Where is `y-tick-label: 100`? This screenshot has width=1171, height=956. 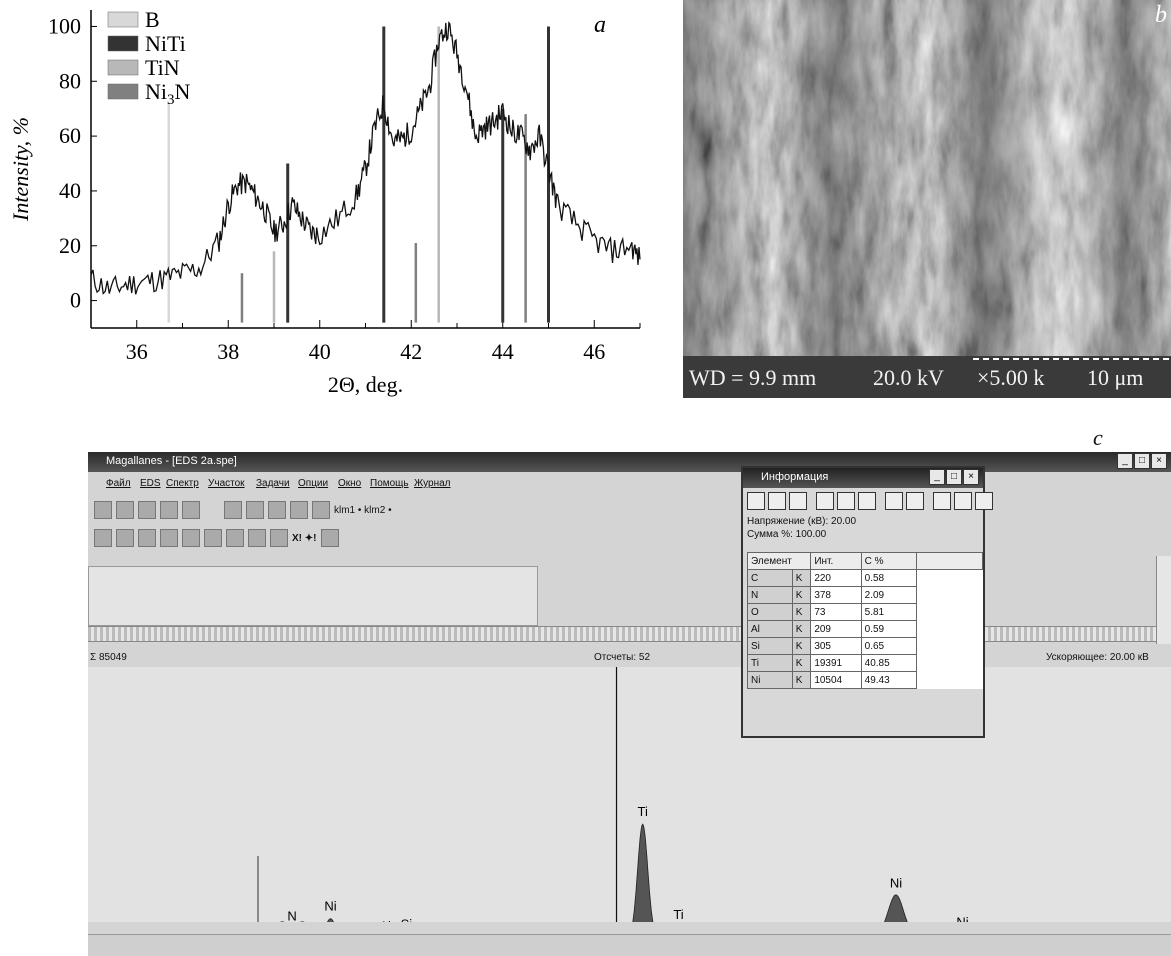 y-tick-label: 100 is located at coordinates (64, 25).